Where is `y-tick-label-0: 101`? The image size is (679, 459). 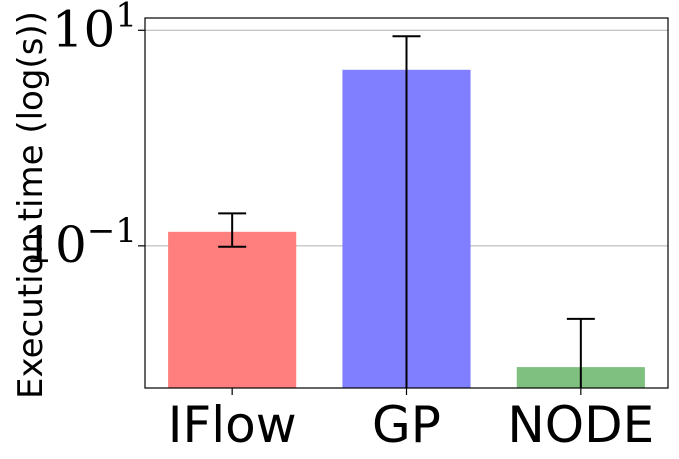 y-tick-label-0: 101 is located at coordinates (94, 29).